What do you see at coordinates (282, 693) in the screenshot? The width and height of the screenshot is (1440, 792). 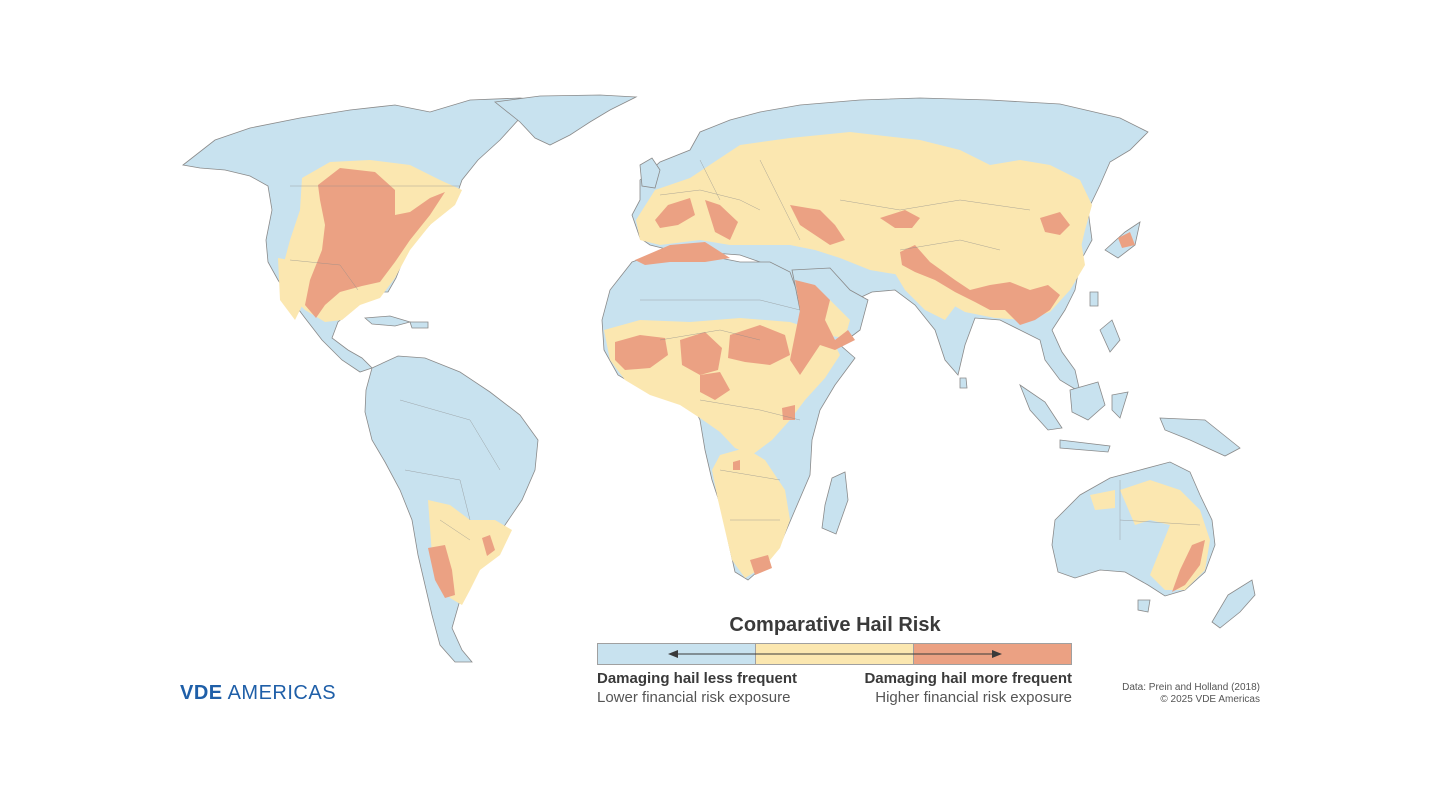 I see `logo-light: AMERICAS` at bounding box center [282, 693].